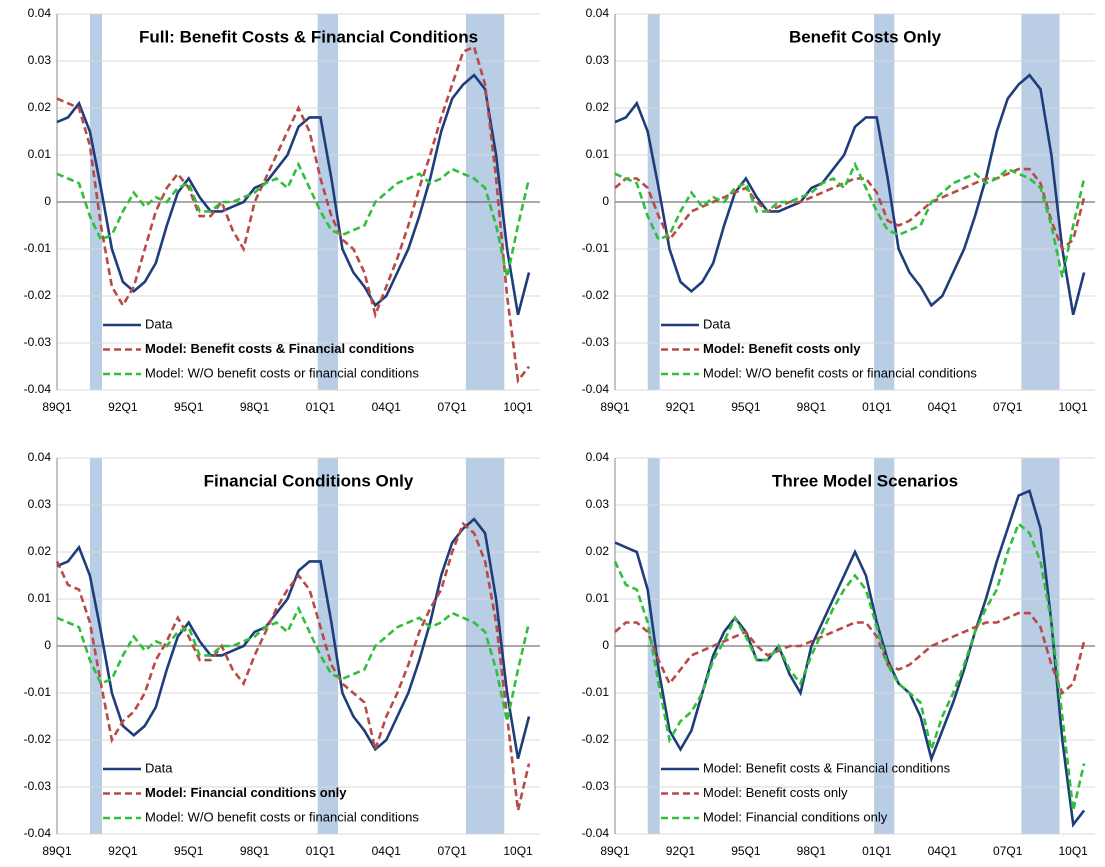 This screenshot has width=1105, height=867. What do you see at coordinates (865, 480) in the screenshot?
I see `chart-title: Three Model Scenarios` at bounding box center [865, 480].